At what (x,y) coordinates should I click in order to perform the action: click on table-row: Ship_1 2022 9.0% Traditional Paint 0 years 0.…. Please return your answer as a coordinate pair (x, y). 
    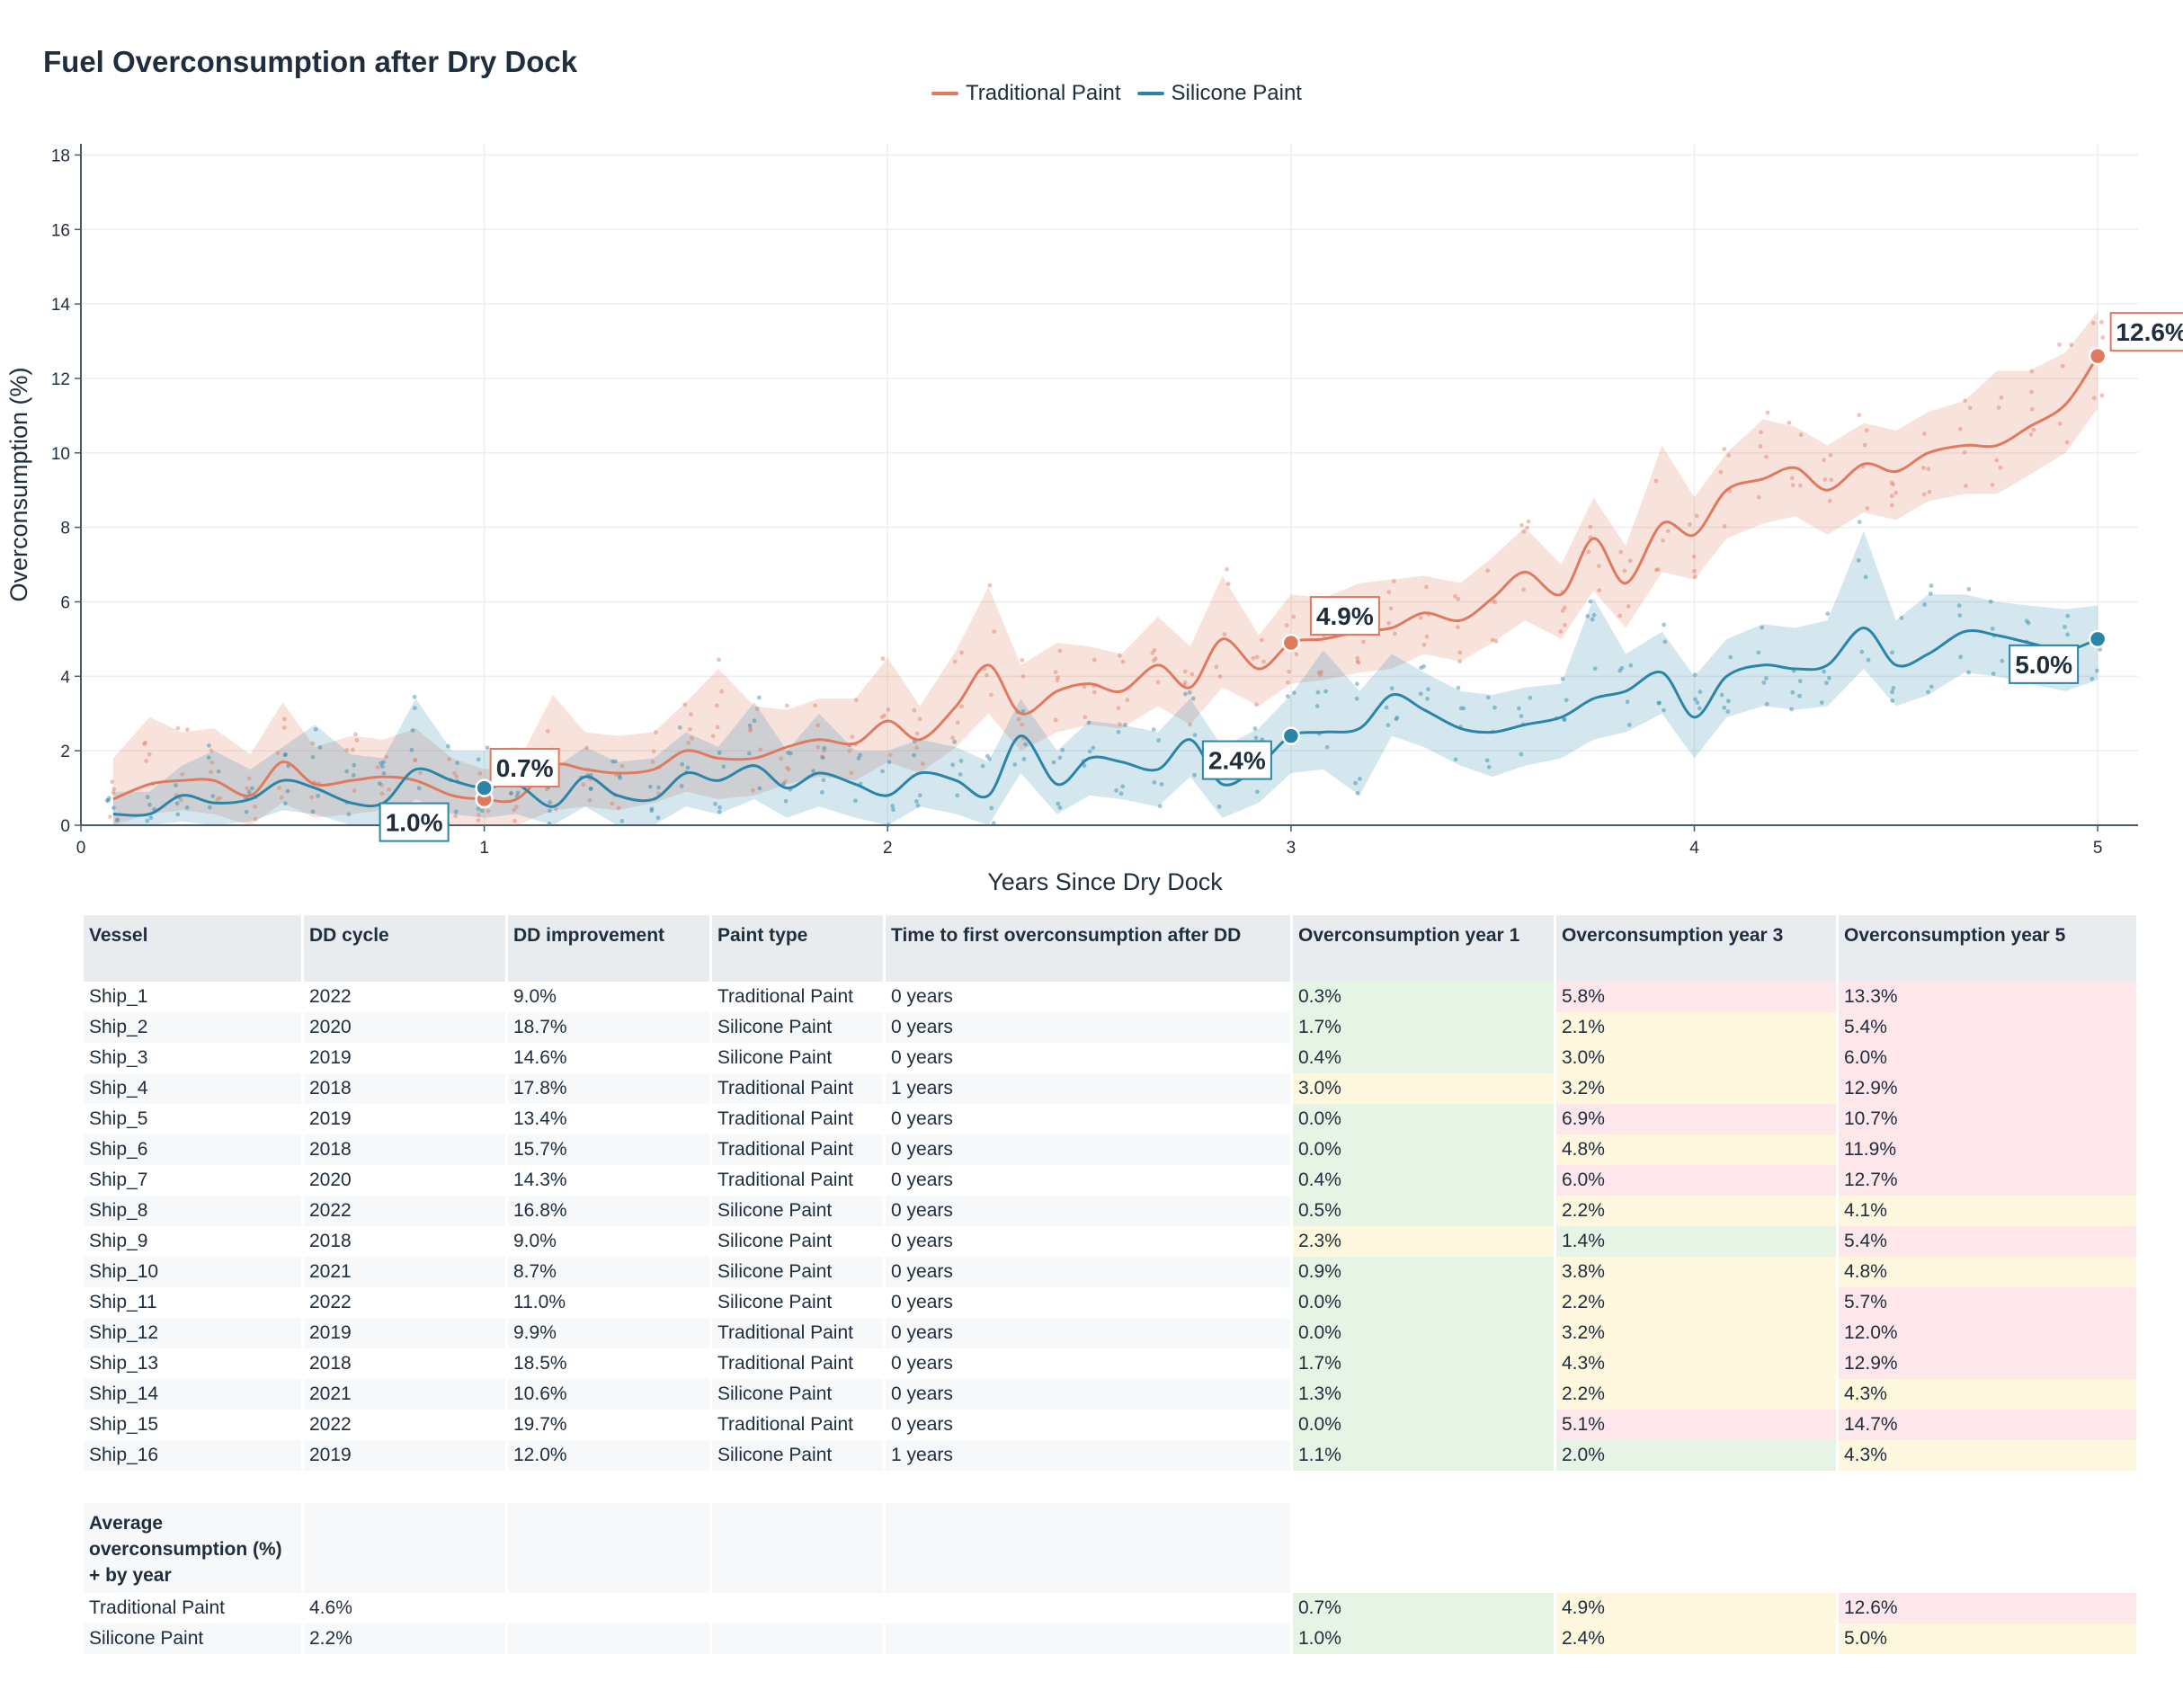
    Looking at the image, I should click on (1110, 997).